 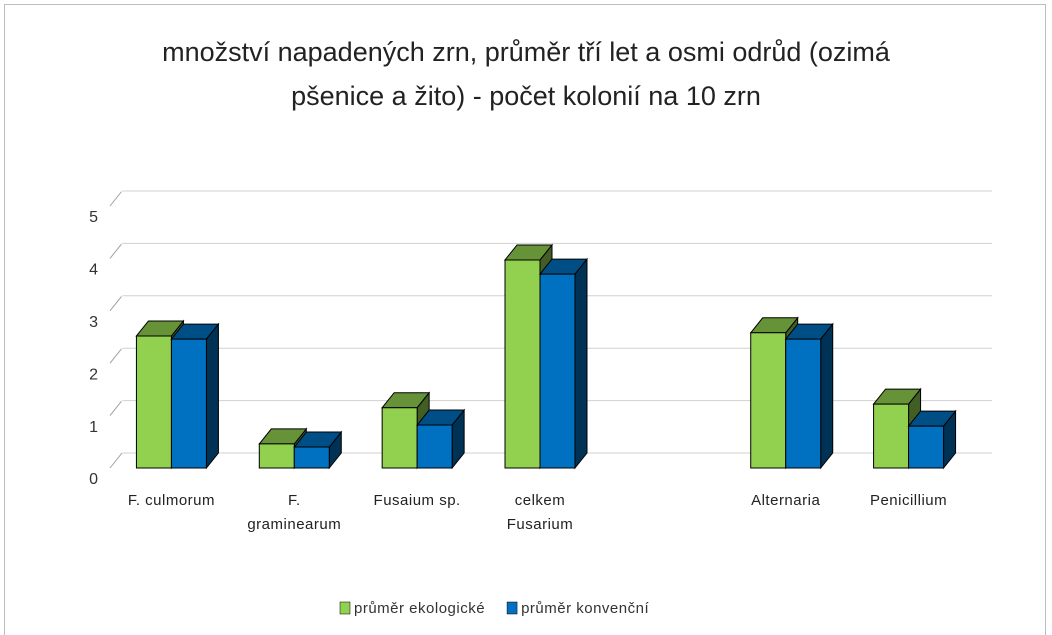 What do you see at coordinates (786, 500) in the screenshot?
I see `x-tick-label: Alternaria` at bounding box center [786, 500].